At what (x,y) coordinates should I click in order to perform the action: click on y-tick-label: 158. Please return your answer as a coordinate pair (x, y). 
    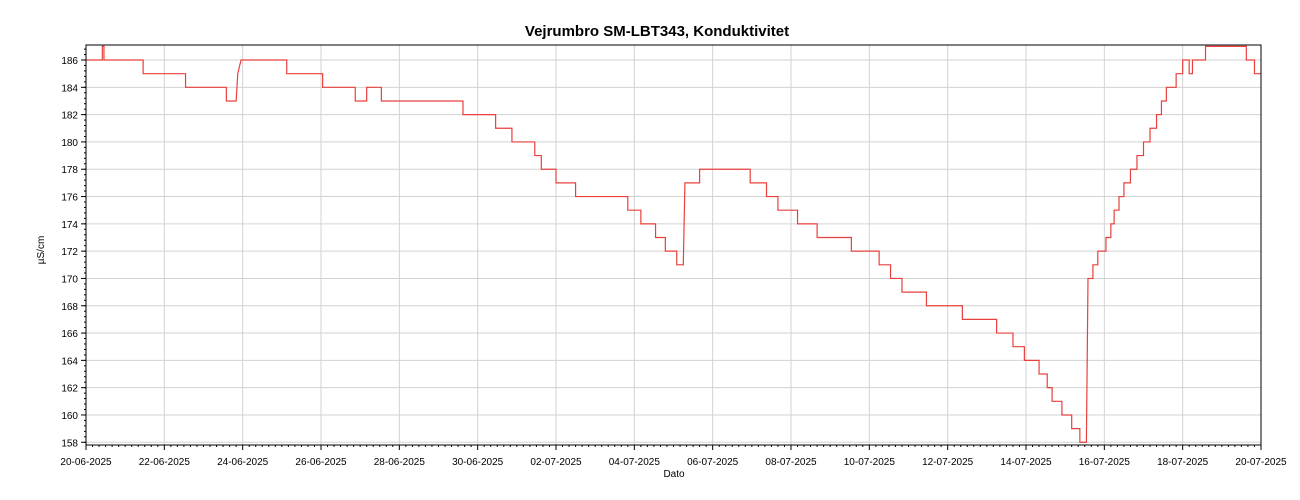
    Looking at the image, I should click on (69, 443).